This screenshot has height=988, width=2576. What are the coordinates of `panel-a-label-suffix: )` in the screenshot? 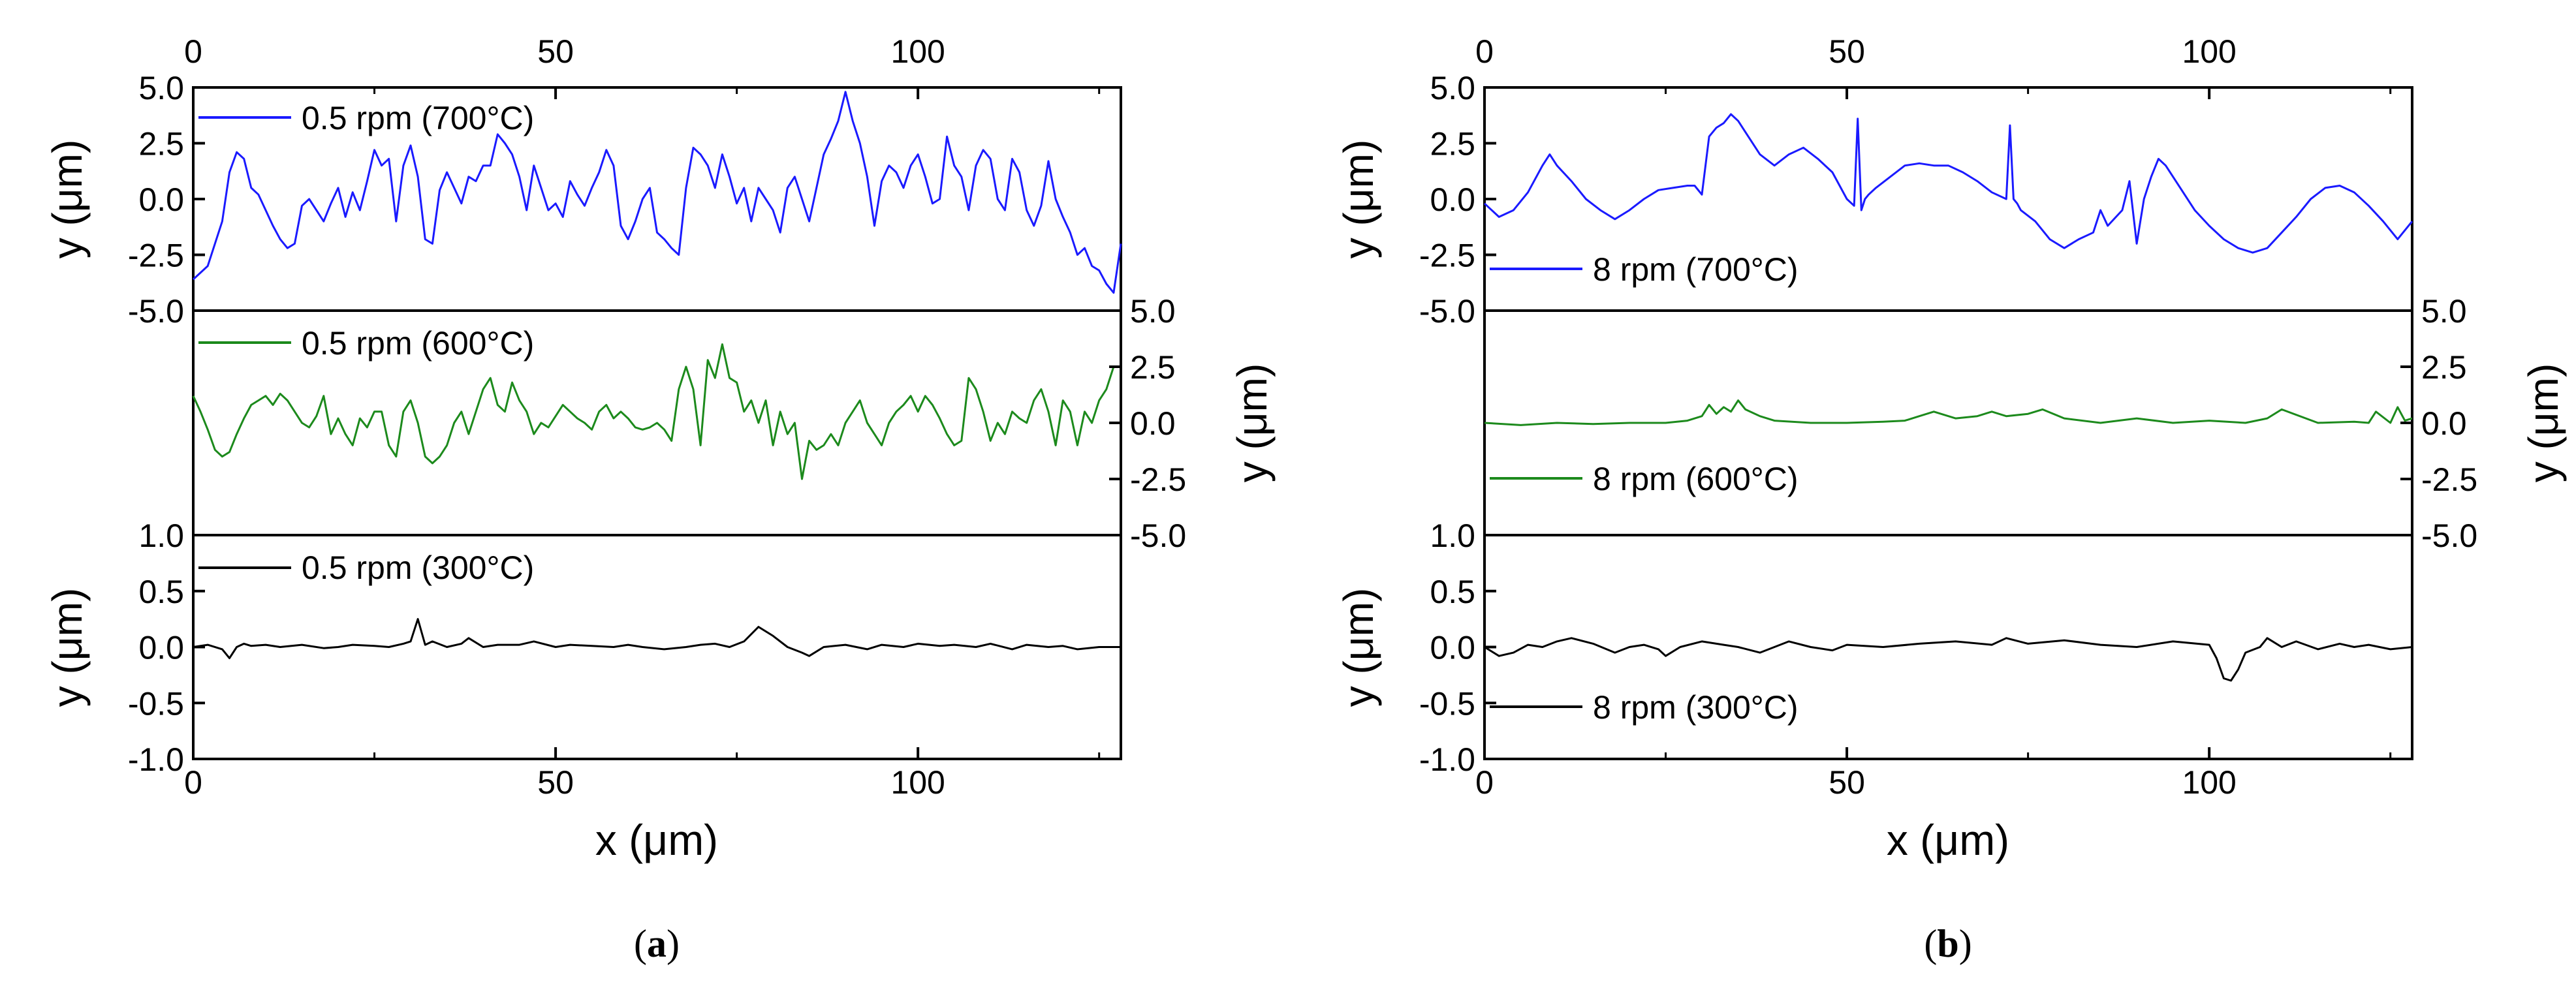 It's located at (674, 943).